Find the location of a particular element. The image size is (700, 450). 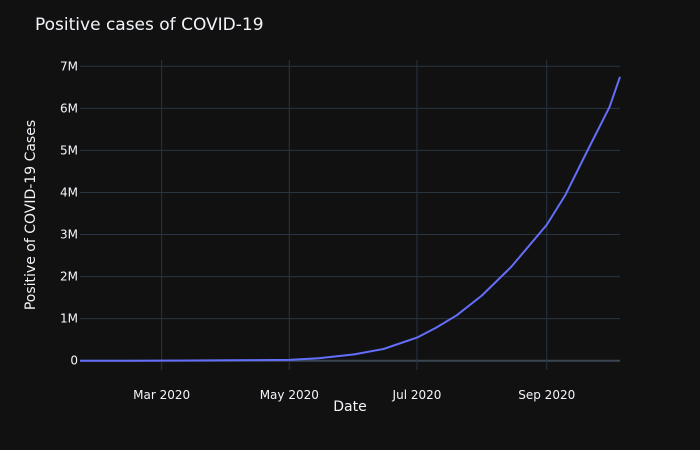

y-tick-label: 6M is located at coordinates (69, 108).